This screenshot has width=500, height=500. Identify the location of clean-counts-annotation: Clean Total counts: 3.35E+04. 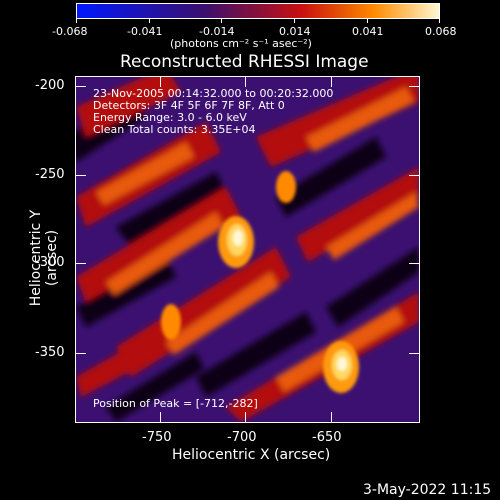
(174, 129).